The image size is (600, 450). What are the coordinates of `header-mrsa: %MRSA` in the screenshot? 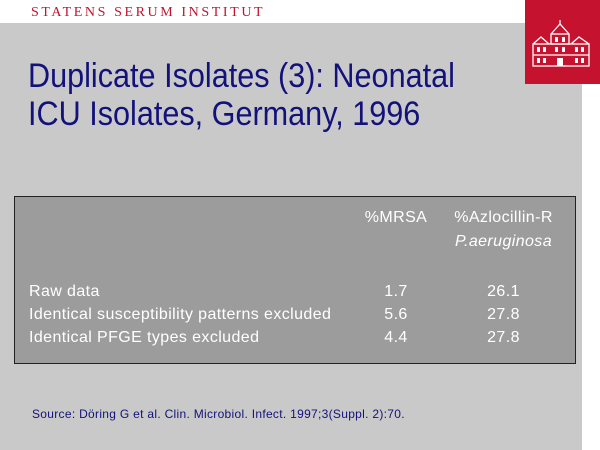 It's located at (396, 217).